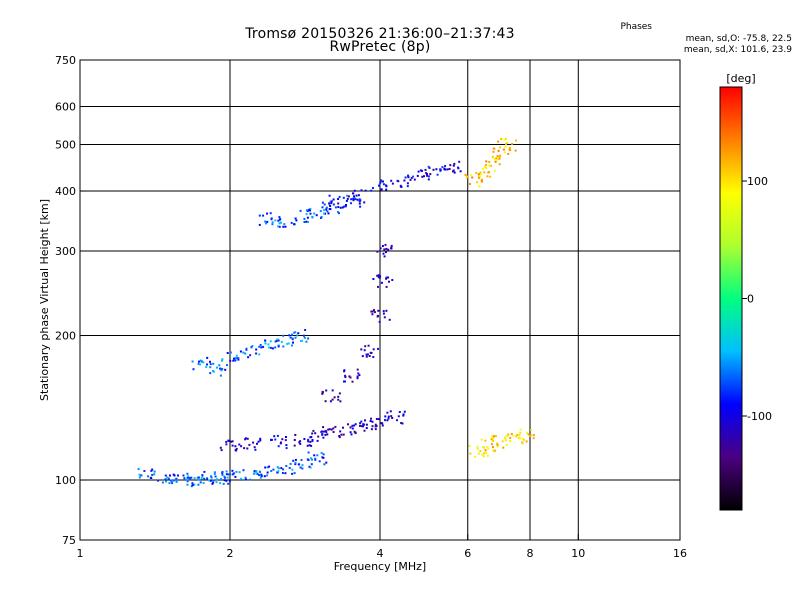 The image size is (800, 600). I want to click on x-tick-label: 4, so click(380, 553).